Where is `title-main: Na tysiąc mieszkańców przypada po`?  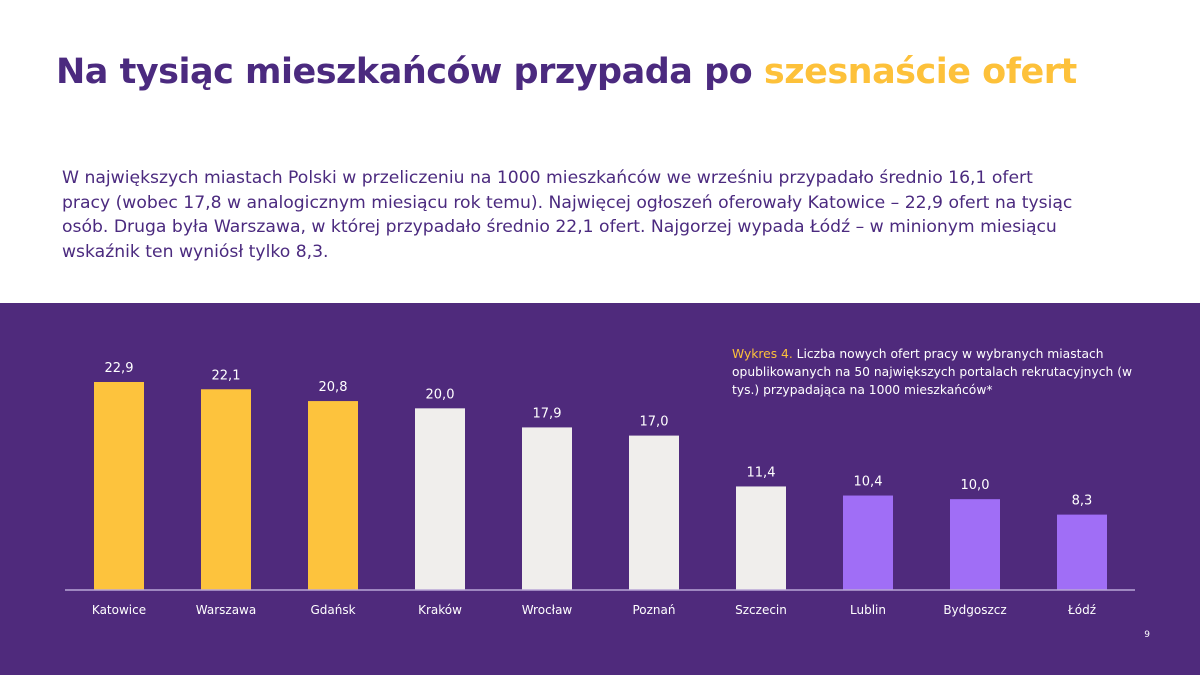
title-main: Na tysiąc mieszkańców przypada po is located at coordinates (410, 72).